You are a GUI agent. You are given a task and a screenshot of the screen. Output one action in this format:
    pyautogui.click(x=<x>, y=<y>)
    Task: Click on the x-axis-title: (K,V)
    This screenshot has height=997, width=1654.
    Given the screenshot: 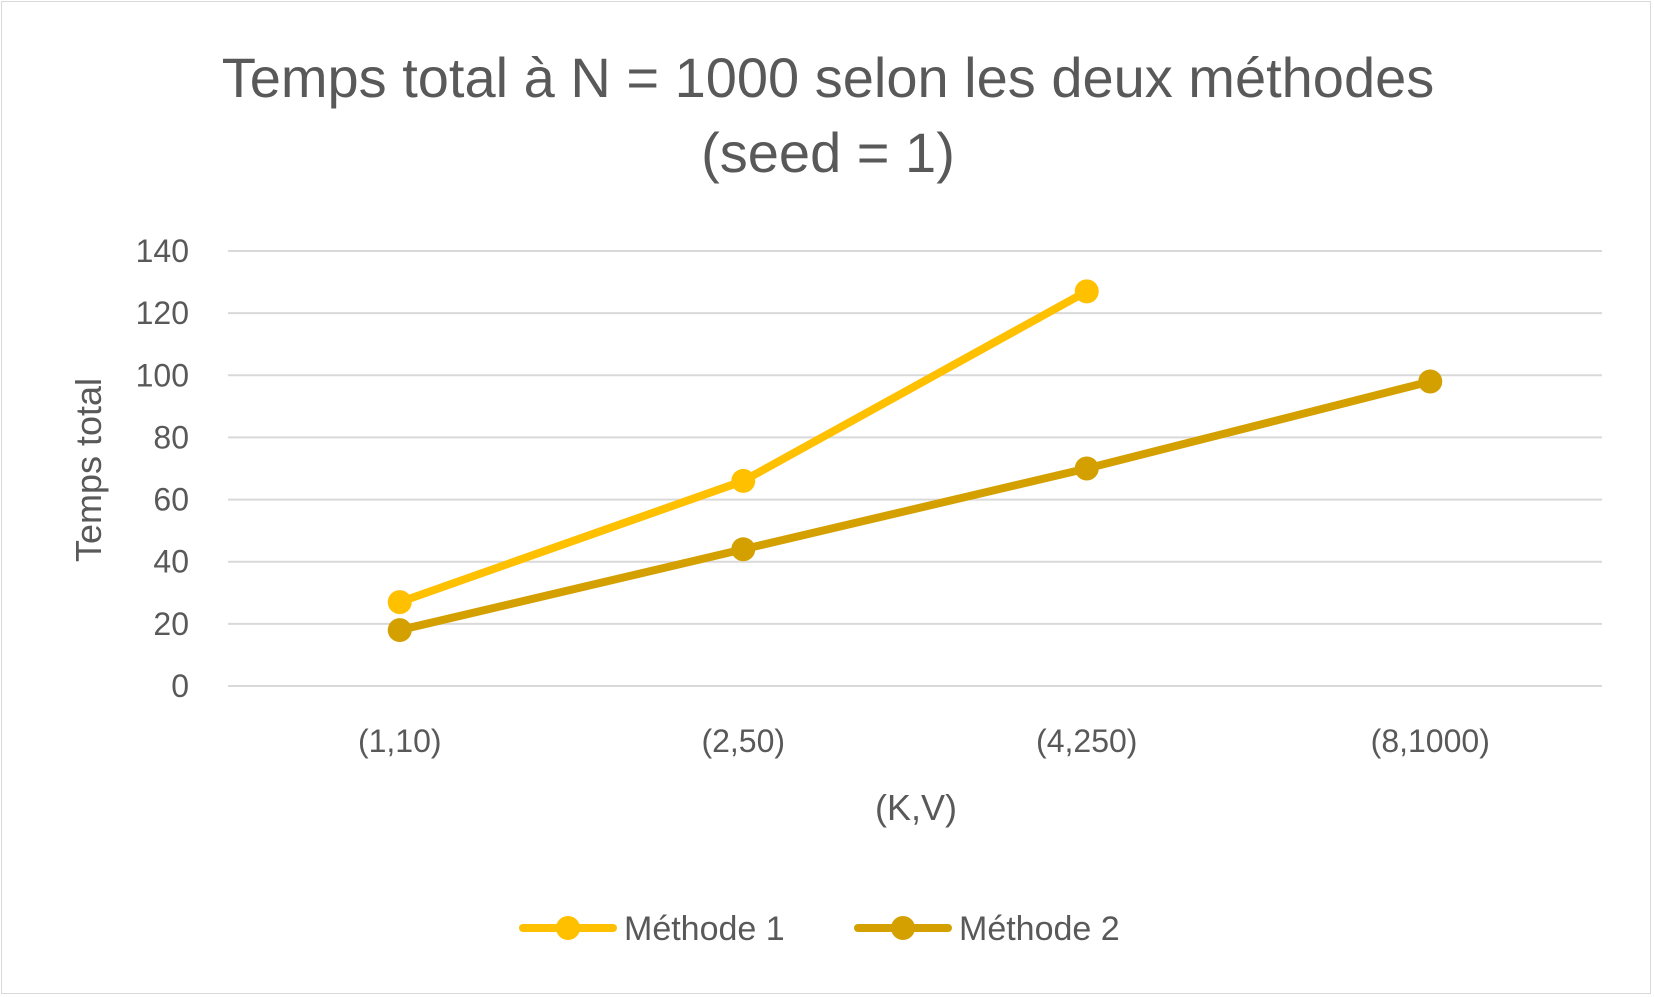 What is the action you would take?
    pyautogui.click(x=916, y=807)
    